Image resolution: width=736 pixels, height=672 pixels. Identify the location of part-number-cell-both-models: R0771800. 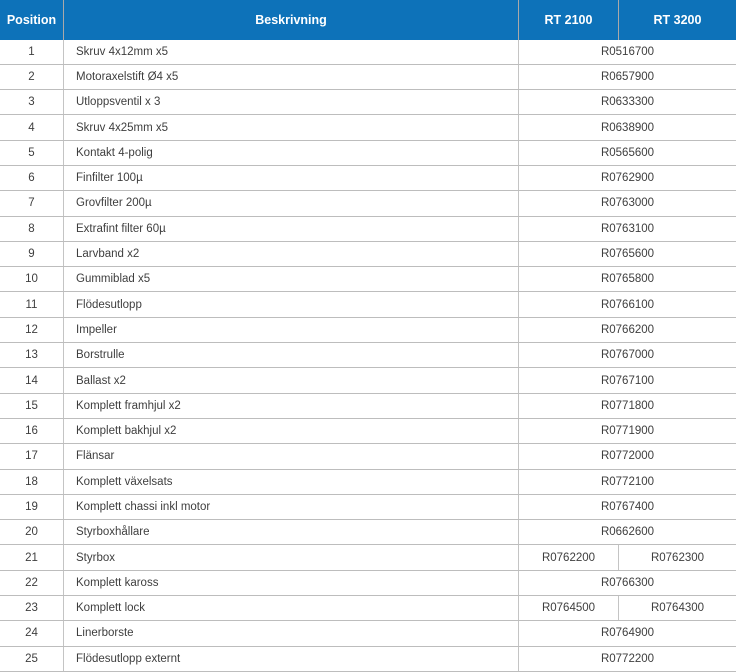
(627, 405).